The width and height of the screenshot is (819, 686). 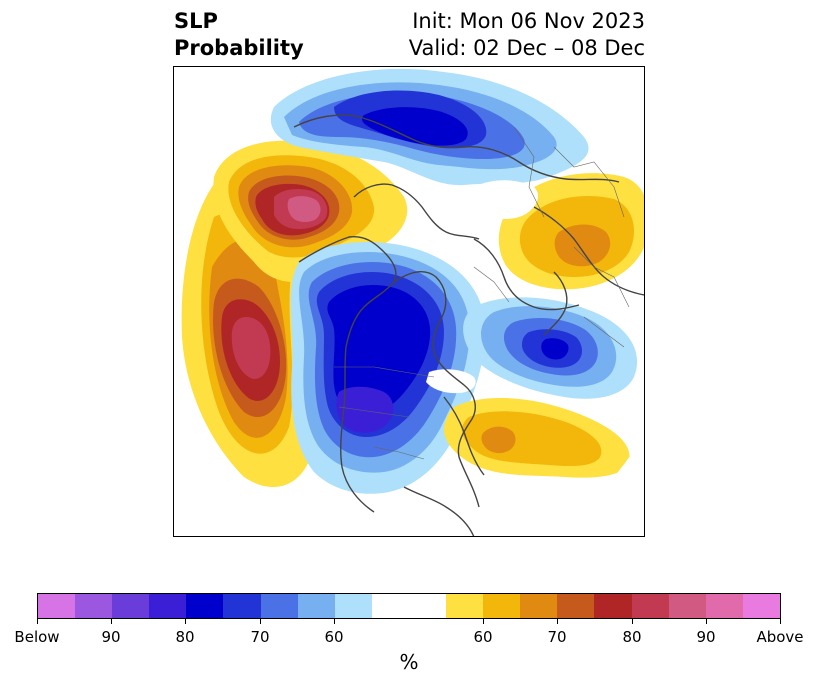 What do you see at coordinates (504, 199) in the screenshot?
I see `neutral-zone` at bounding box center [504, 199].